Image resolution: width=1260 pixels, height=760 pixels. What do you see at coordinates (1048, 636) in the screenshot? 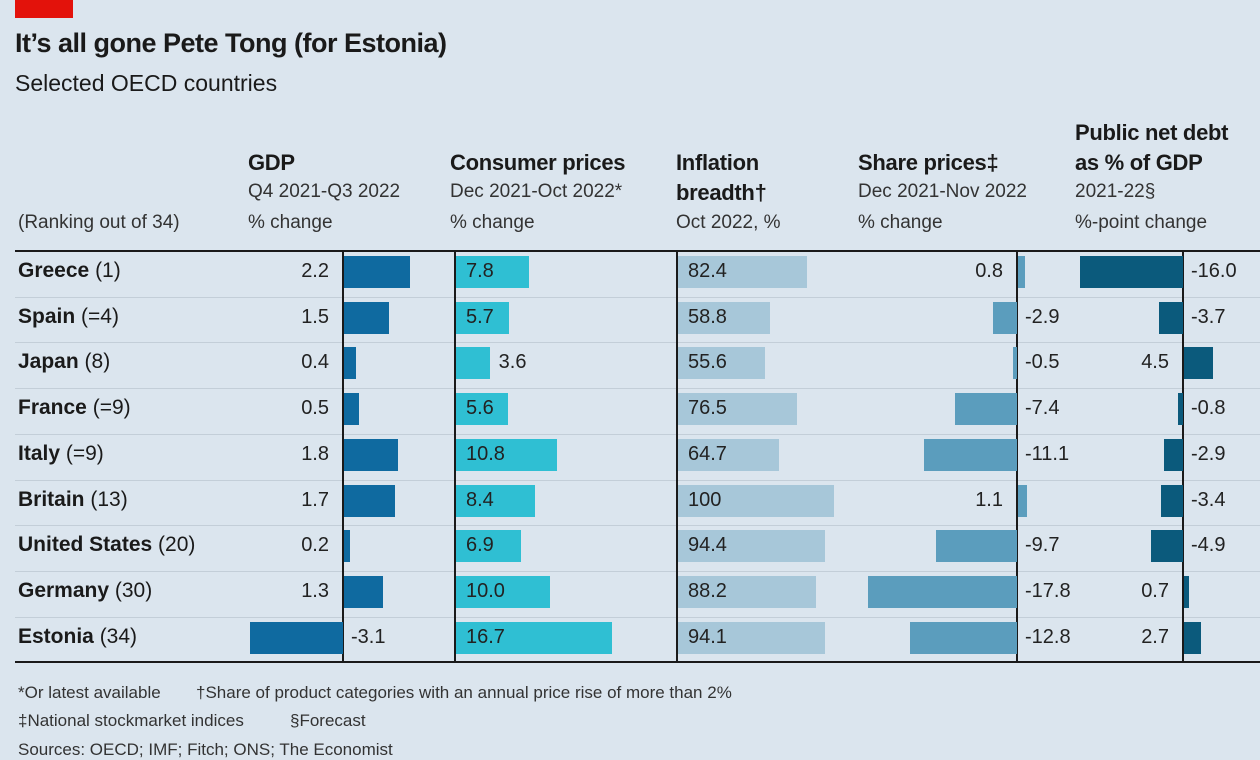
I see `shares-value-label: -12.8` at bounding box center [1048, 636].